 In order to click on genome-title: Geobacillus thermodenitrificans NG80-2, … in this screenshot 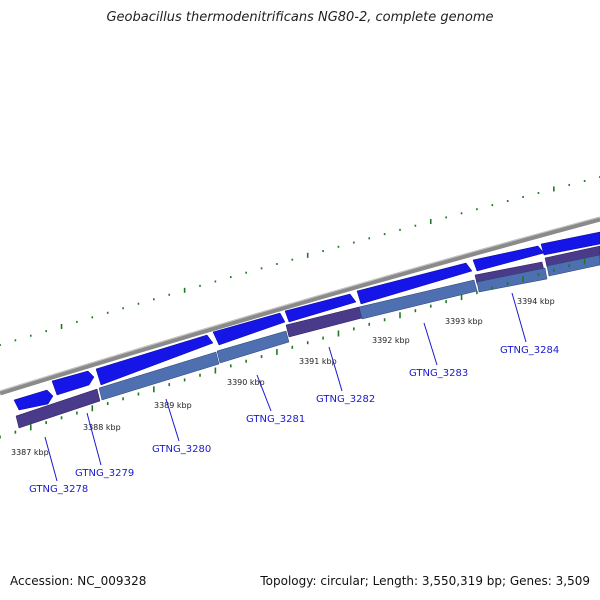, I will do `click(300, 17)`.